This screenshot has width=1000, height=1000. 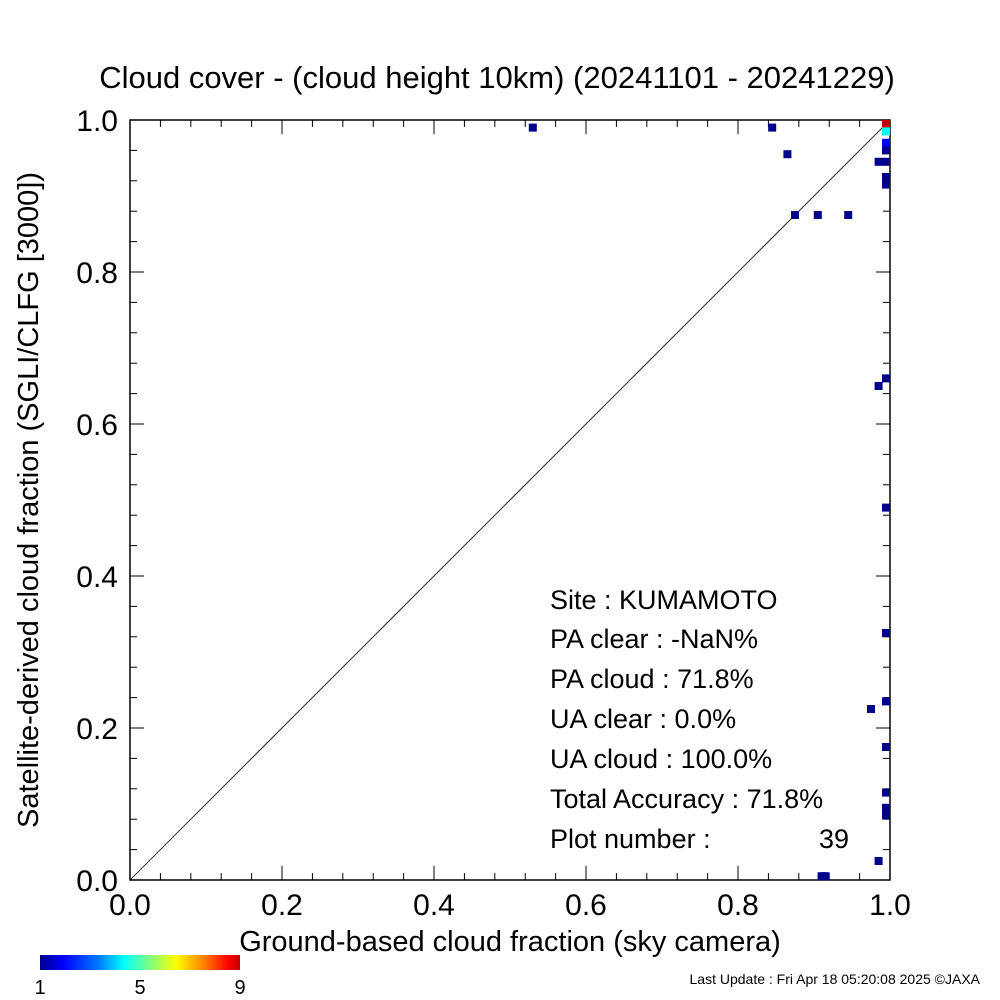 What do you see at coordinates (434, 905) in the screenshot?
I see `x-tick-label: 0.4` at bounding box center [434, 905].